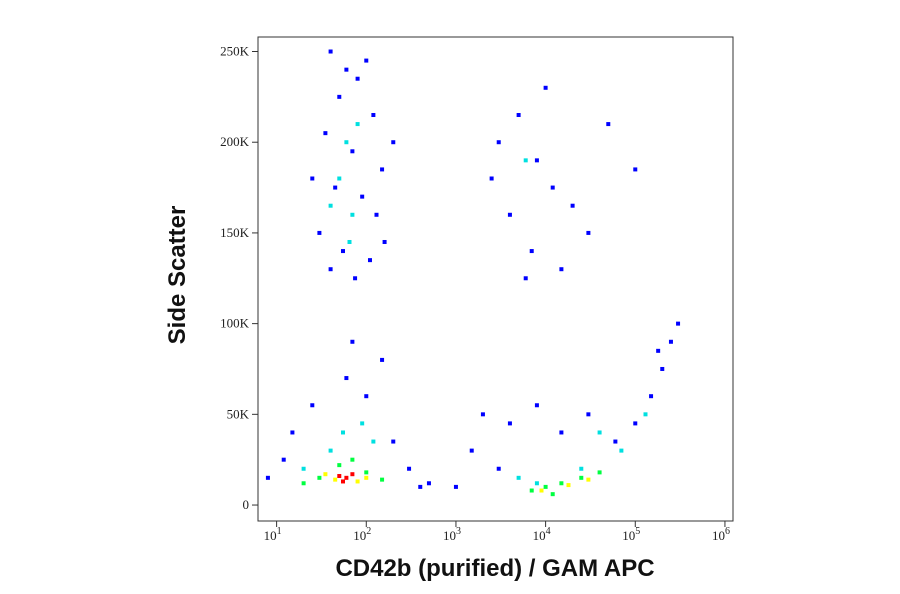  Describe the element at coordinates (177, 275) in the screenshot. I see `y-axis-title: Side Scatter` at that location.